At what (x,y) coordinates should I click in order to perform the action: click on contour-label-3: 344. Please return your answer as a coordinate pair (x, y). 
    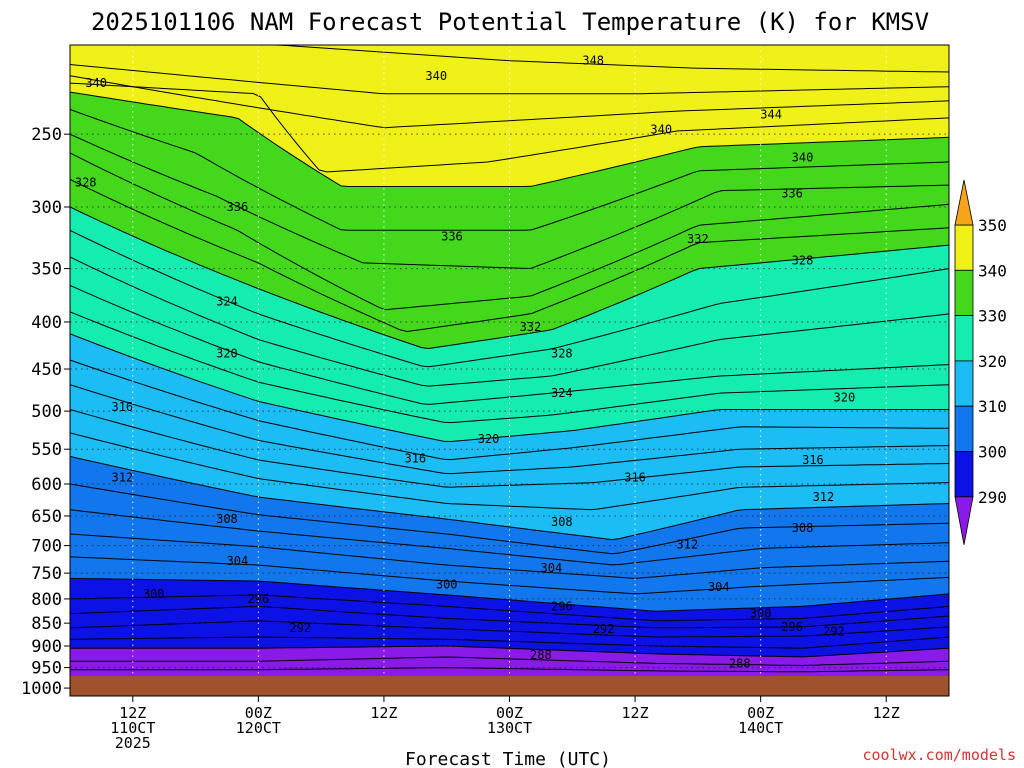
    Looking at the image, I should click on (771, 115).